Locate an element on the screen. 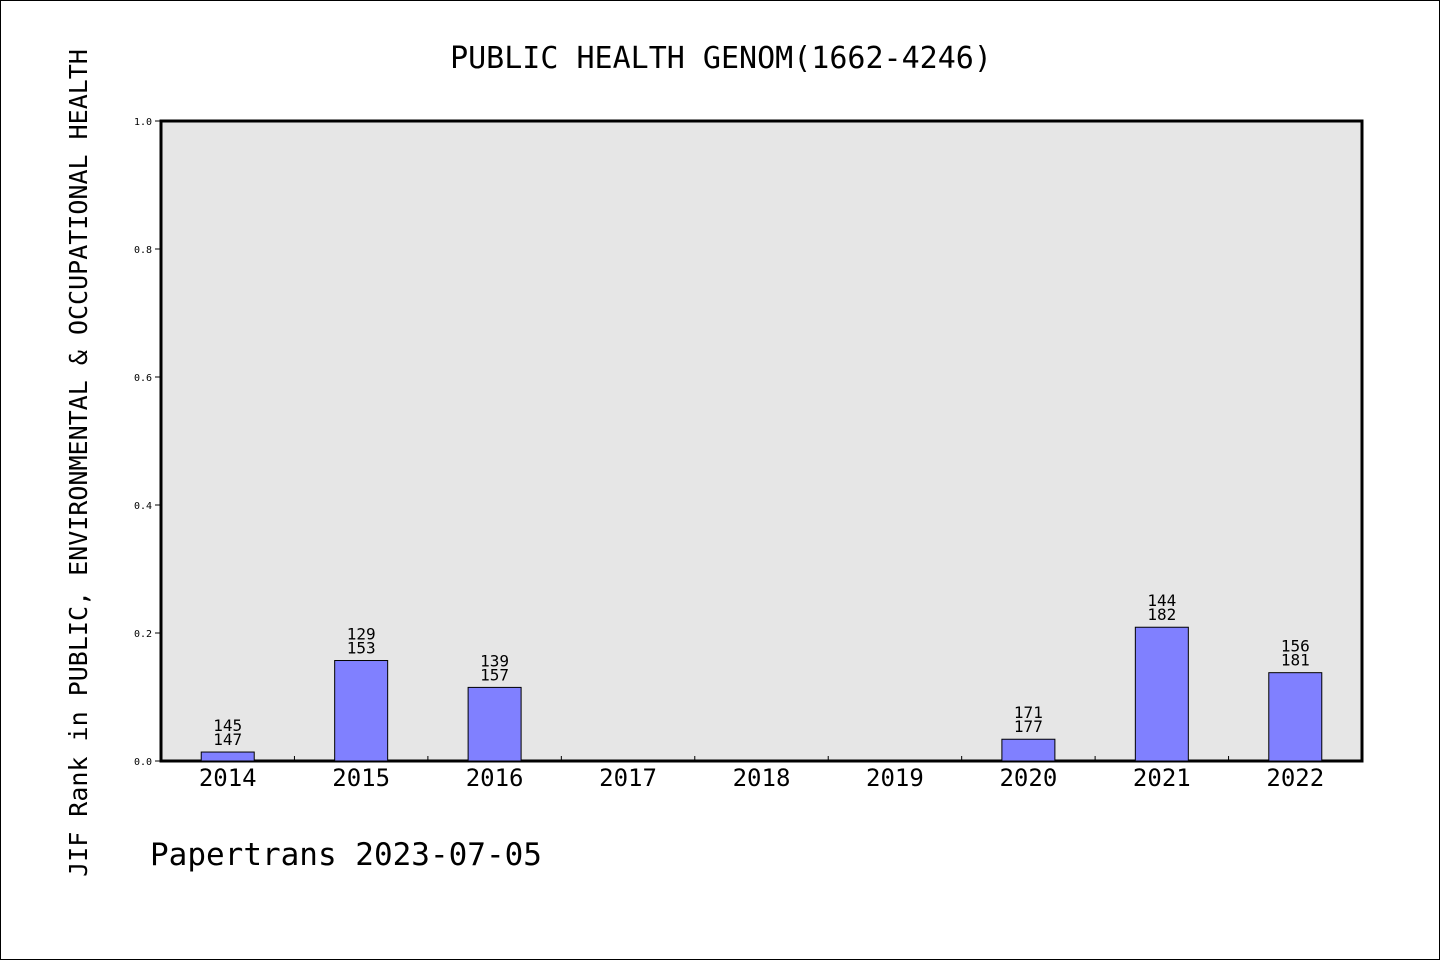 This screenshot has width=1440, height=964. bar-rank-label: 144 is located at coordinates (1161, 600).